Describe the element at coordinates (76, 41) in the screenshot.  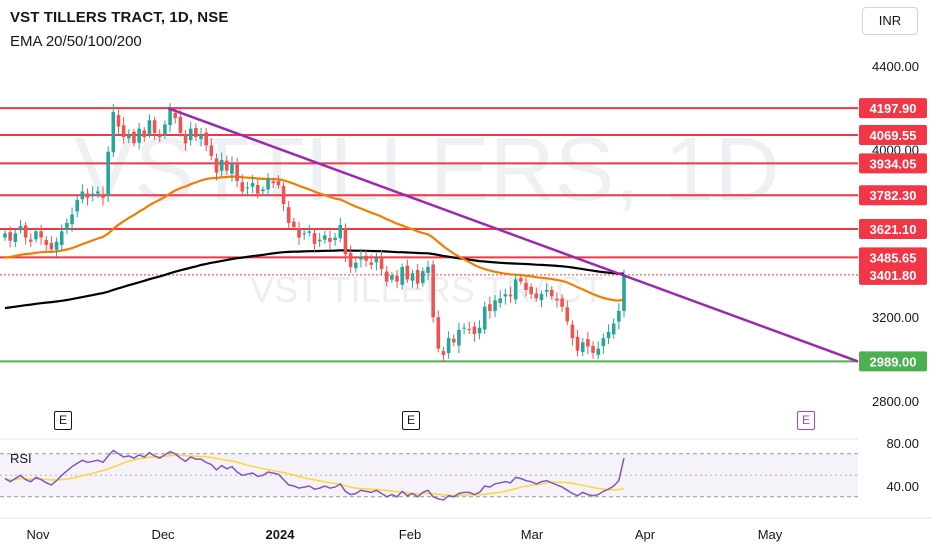
I see `indicator-label: EMA 20/50/100/200` at that location.